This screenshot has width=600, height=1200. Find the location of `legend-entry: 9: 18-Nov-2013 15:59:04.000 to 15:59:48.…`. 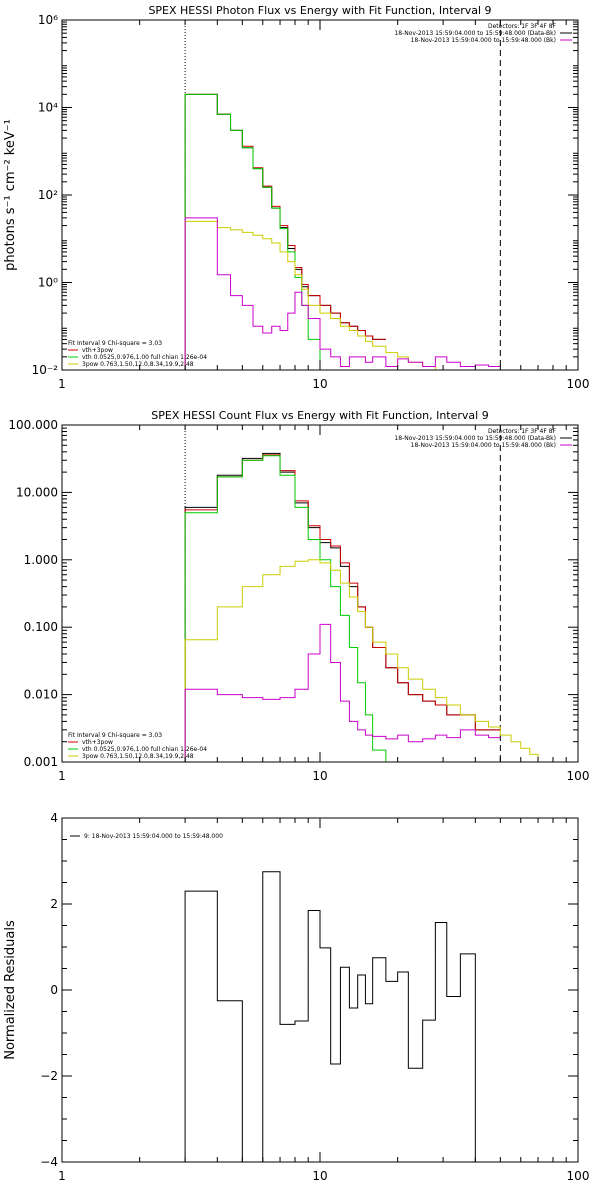

legend-entry: 9: 18-Nov-2013 15:59:04.000 to 15:59:48.… is located at coordinates (153, 836).